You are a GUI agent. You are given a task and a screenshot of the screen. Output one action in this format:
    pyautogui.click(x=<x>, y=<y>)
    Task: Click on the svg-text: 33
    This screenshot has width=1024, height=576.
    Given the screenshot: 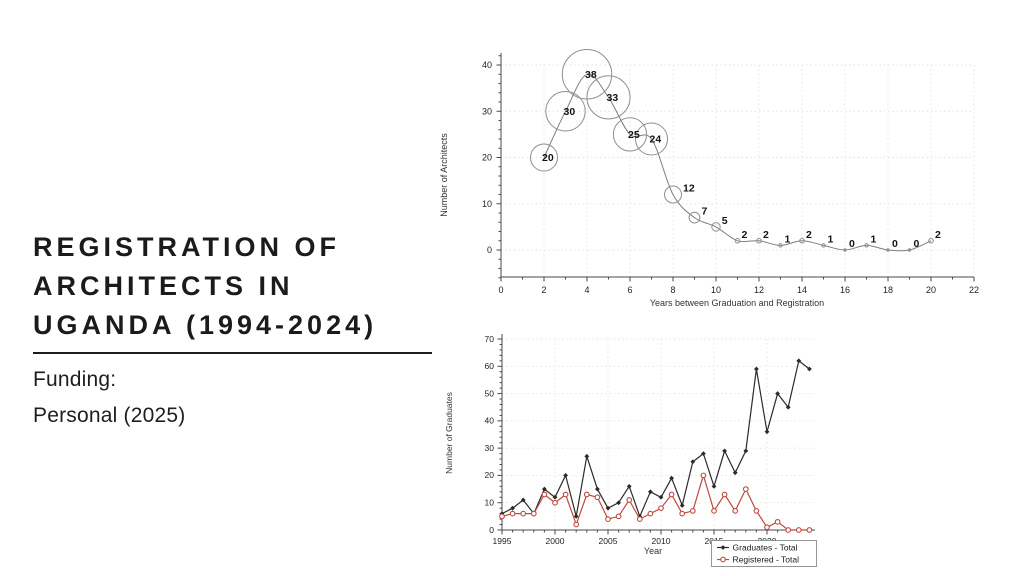 What is the action you would take?
    pyautogui.click(x=613, y=98)
    